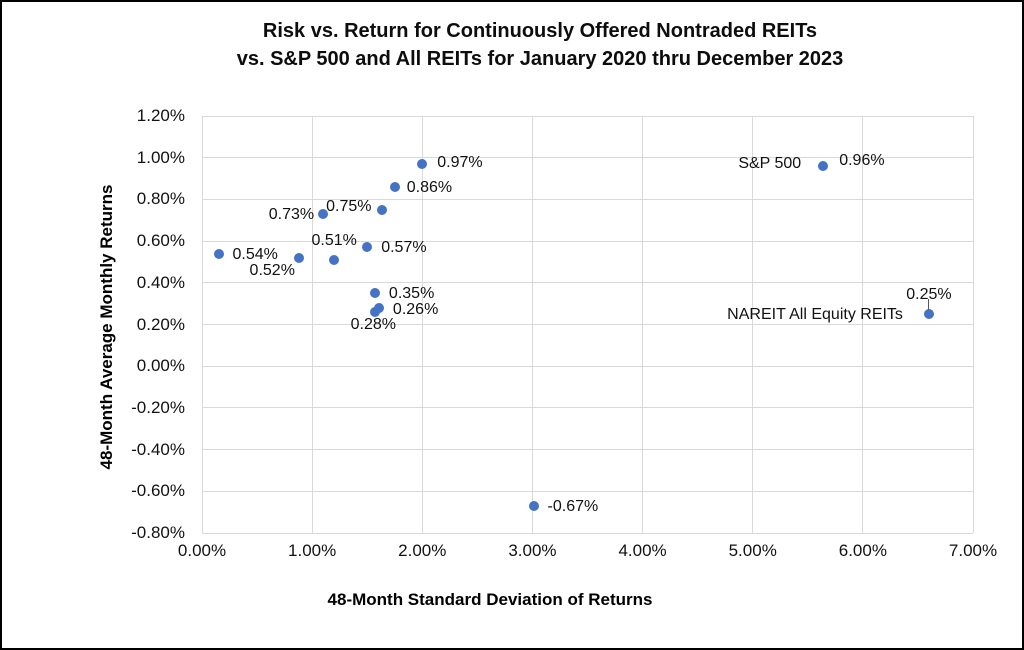  What do you see at coordinates (862, 550) in the screenshot?
I see `x-tick-label: 6.00%` at bounding box center [862, 550].